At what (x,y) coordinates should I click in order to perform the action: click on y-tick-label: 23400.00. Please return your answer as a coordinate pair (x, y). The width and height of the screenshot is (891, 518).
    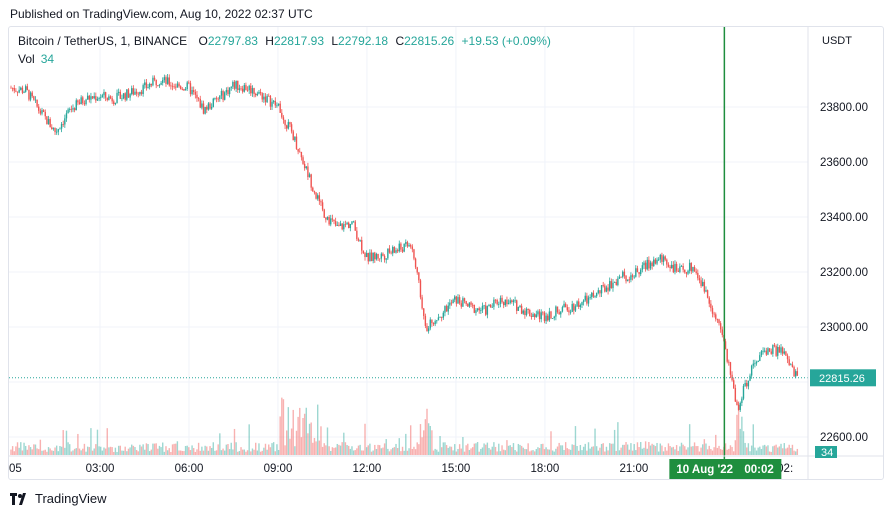
    Looking at the image, I should click on (844, 218).